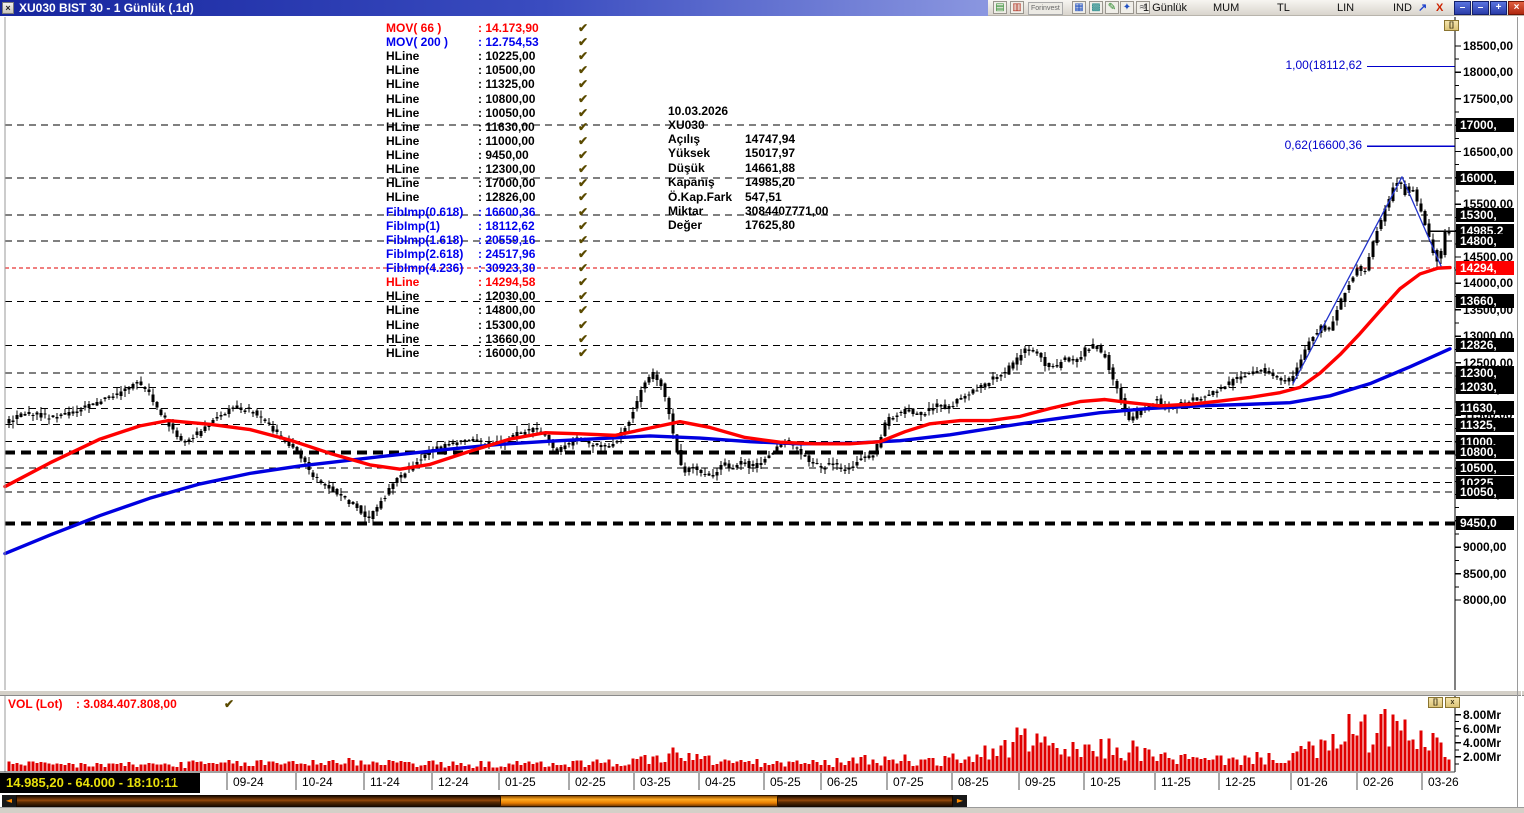 The width and height of the screenshot is (1524, 813). Describe the element at coordinates (590, 782) in the screenshot. I see `month-label: 02-25` at that location.